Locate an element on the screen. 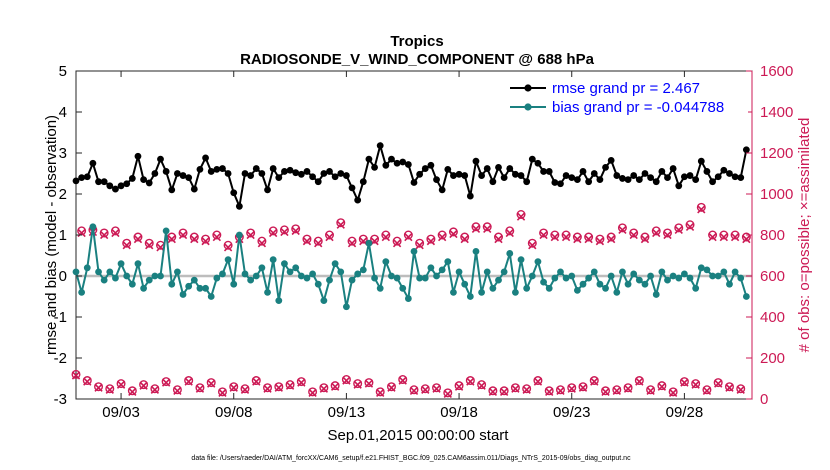  x-tick-label: 09/13 is located at coordinates (347, 412).